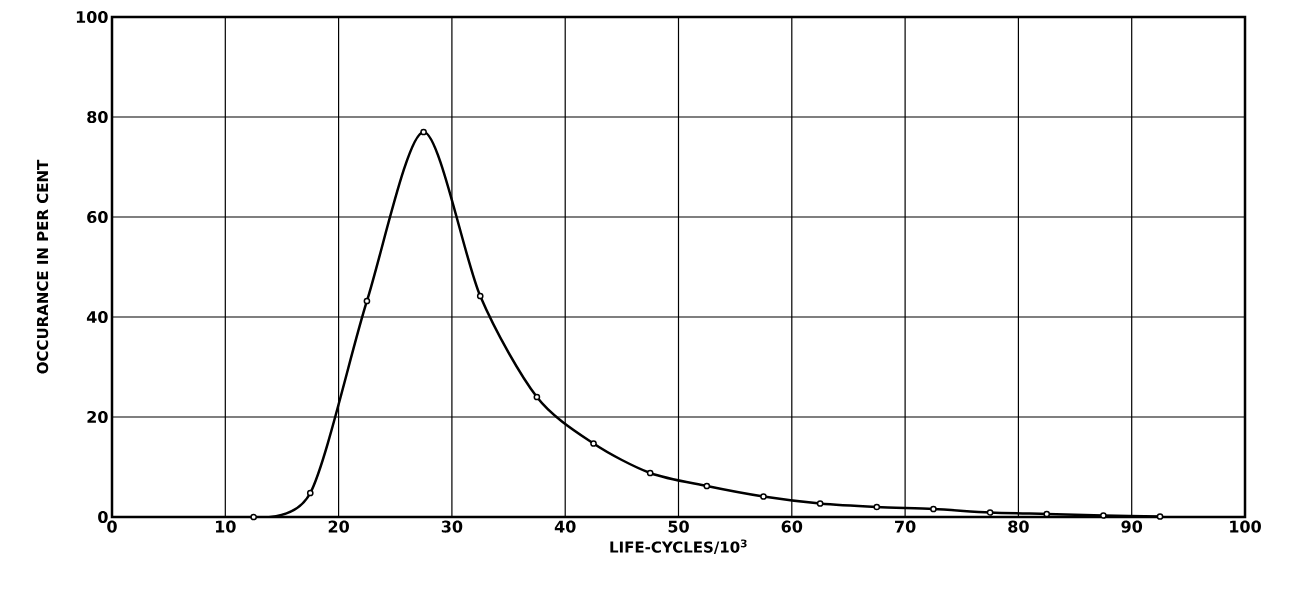 This screenshot has height=592, width=1295. Describe the element at coordinates (678, 526) in the screenshot. I see `x-tick-label: 50` at that location.